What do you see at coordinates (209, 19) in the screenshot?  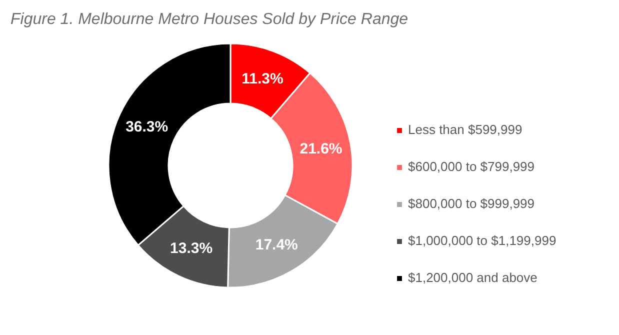 I see `chart-title: Figure 1. Melbourne Metro Houses Sold by Price Range` at bounding box center [209, 19].